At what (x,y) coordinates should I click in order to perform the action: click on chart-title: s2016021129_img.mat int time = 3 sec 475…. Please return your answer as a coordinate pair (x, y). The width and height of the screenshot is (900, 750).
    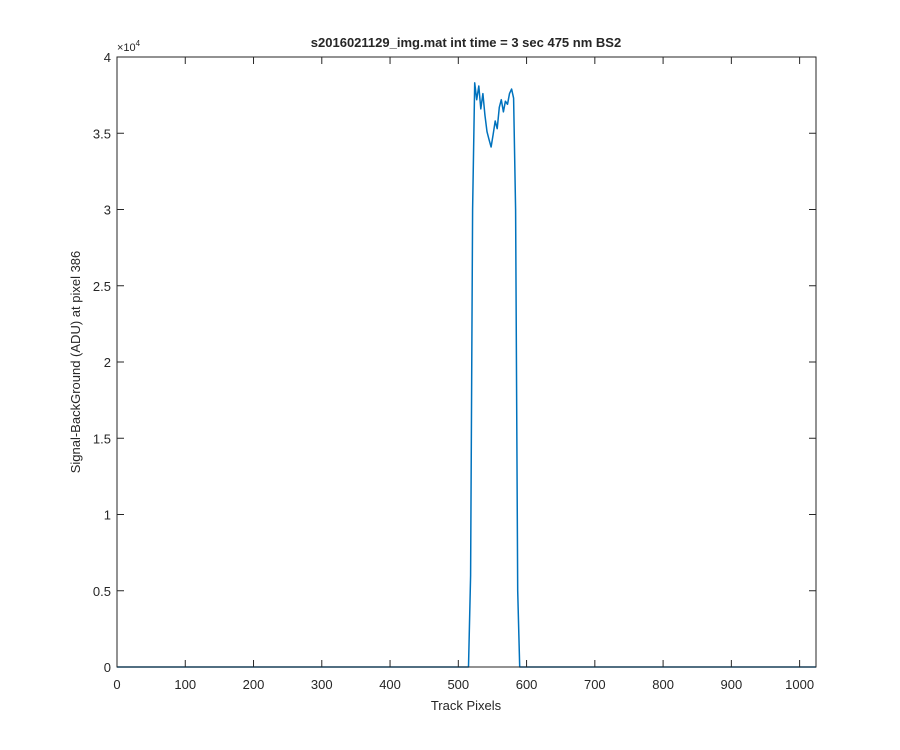
    Looking at the image, I should click on (466, 42).